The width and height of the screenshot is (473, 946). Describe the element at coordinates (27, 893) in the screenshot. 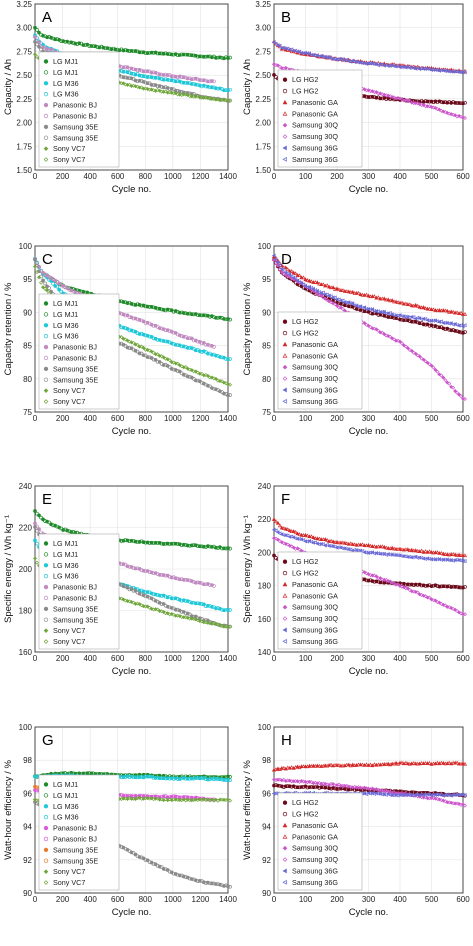

I see `y-tick-label: 90` at that location.